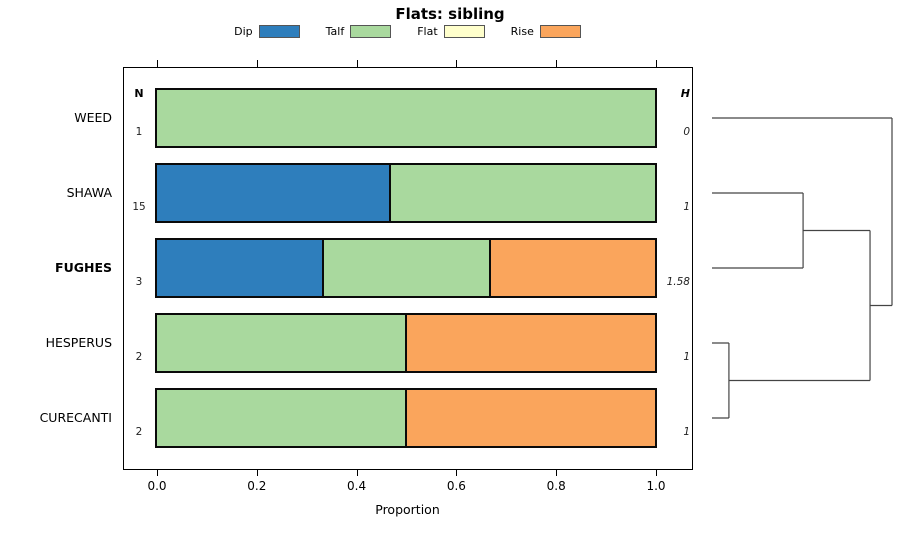 The width and height of the screenshot is (900, 540). Describe the element at coordinates (75, 417) in the screenshot. I see `row-label-curecanti: CURECANTI` at that location.